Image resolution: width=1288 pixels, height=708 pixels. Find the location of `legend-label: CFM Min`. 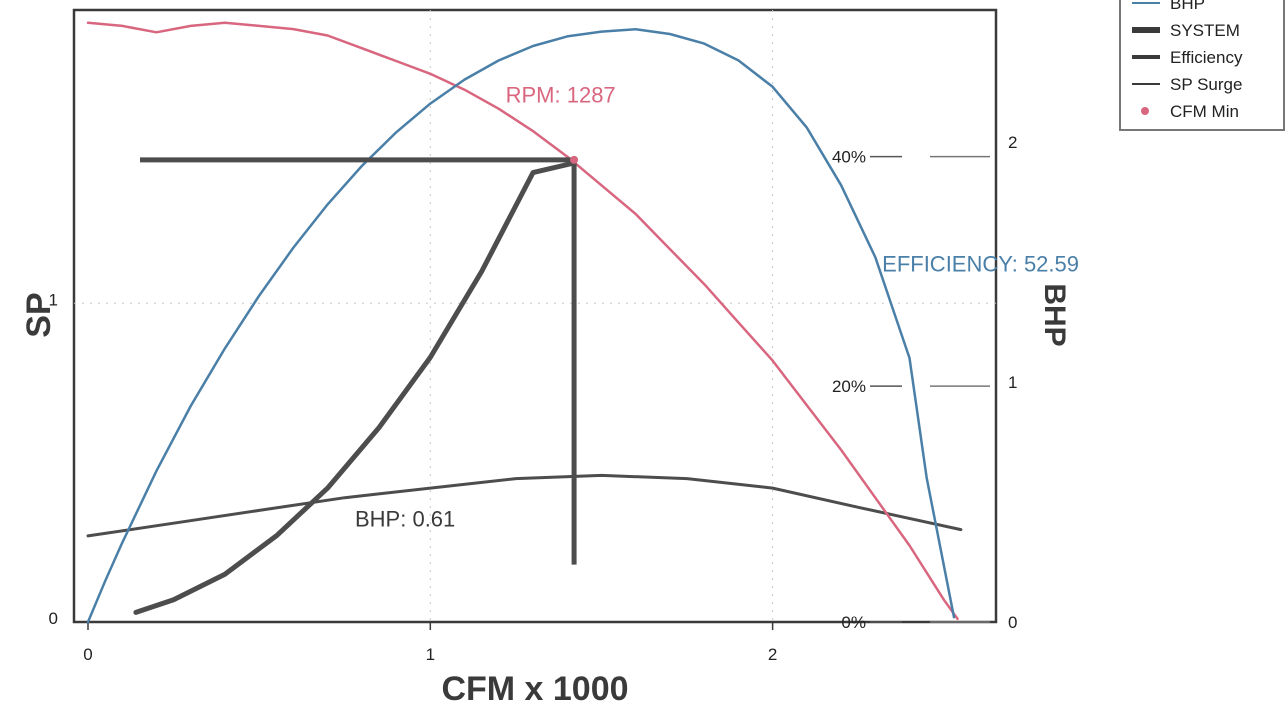

legend-label: CFM Min is located at coordinates (1204, 111).